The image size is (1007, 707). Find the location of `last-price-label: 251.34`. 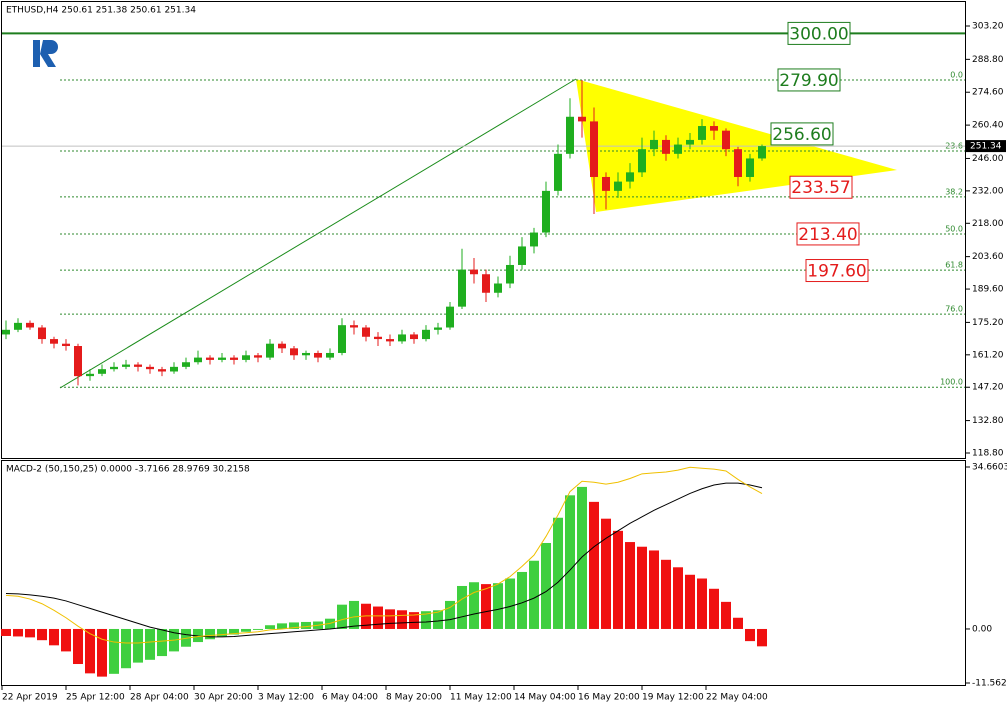

last-price-label: 251.34 is located at coordinates (986, 147).